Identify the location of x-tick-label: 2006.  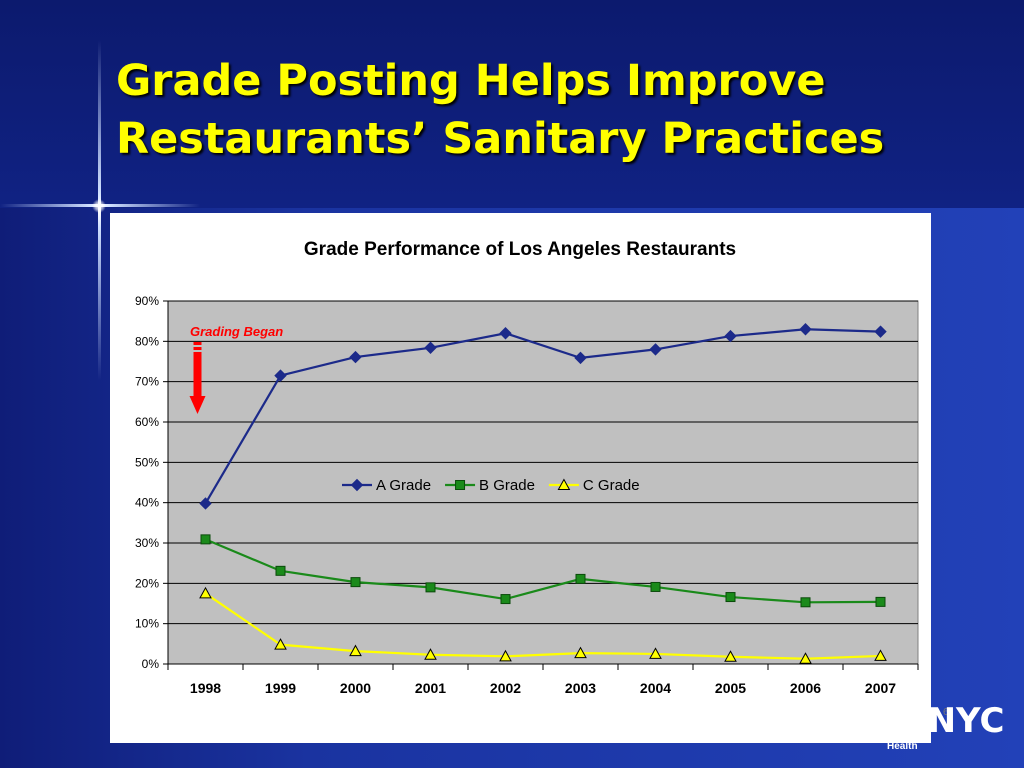
(805, 688).